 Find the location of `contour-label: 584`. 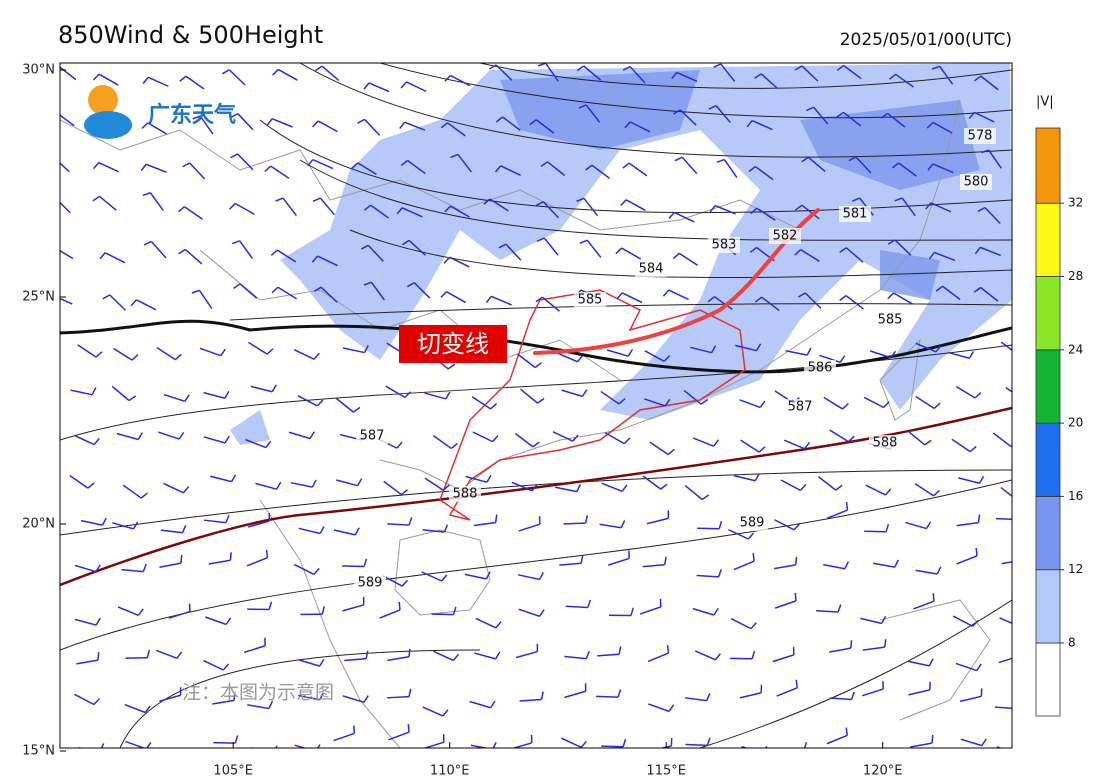

contour-label: 584 is located at coordinates (651, 269).